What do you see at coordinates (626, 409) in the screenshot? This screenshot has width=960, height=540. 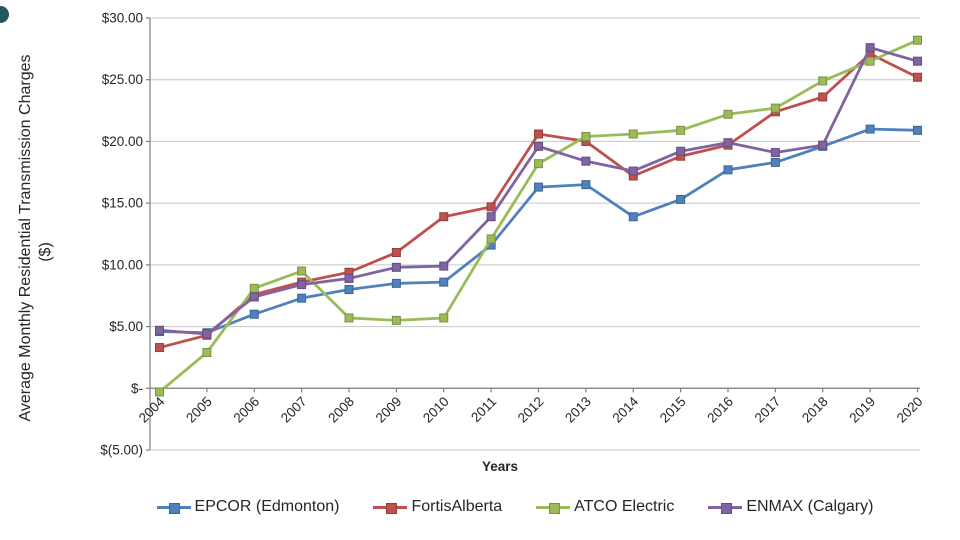 I see `x-tick-label: 2014` at bounding box center [626, 409].